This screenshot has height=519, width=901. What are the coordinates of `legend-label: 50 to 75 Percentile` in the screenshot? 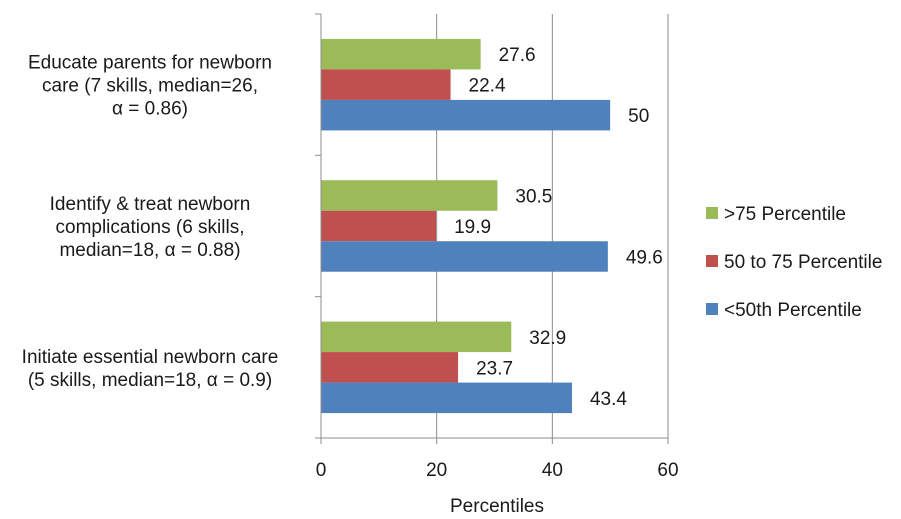 It's located at (803, 262).